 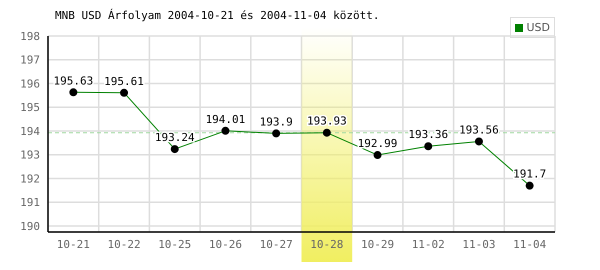 I want to click on y-tick-label: 192, so click(x=30, y=179).